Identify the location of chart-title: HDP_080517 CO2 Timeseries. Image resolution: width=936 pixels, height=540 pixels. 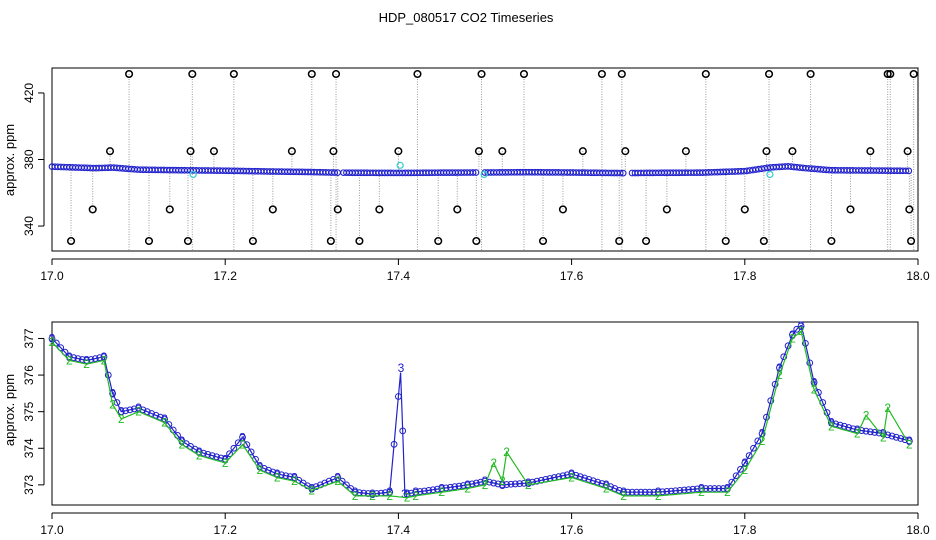
(466, 17).